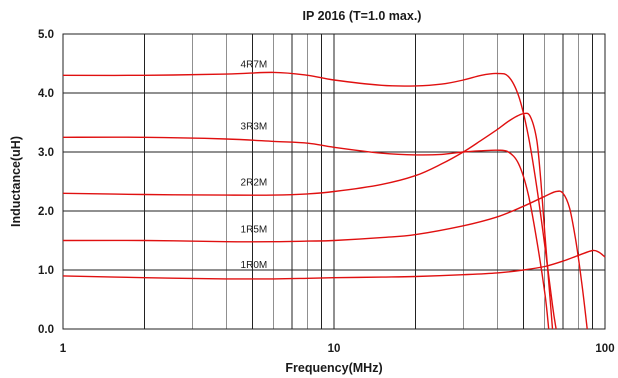 The height and width of the screenshot is (378, 618). What do you see at coordinates (604, 349) in the screenshot?
I see `x-tick-label: 100` at bounding box center [604, 349].